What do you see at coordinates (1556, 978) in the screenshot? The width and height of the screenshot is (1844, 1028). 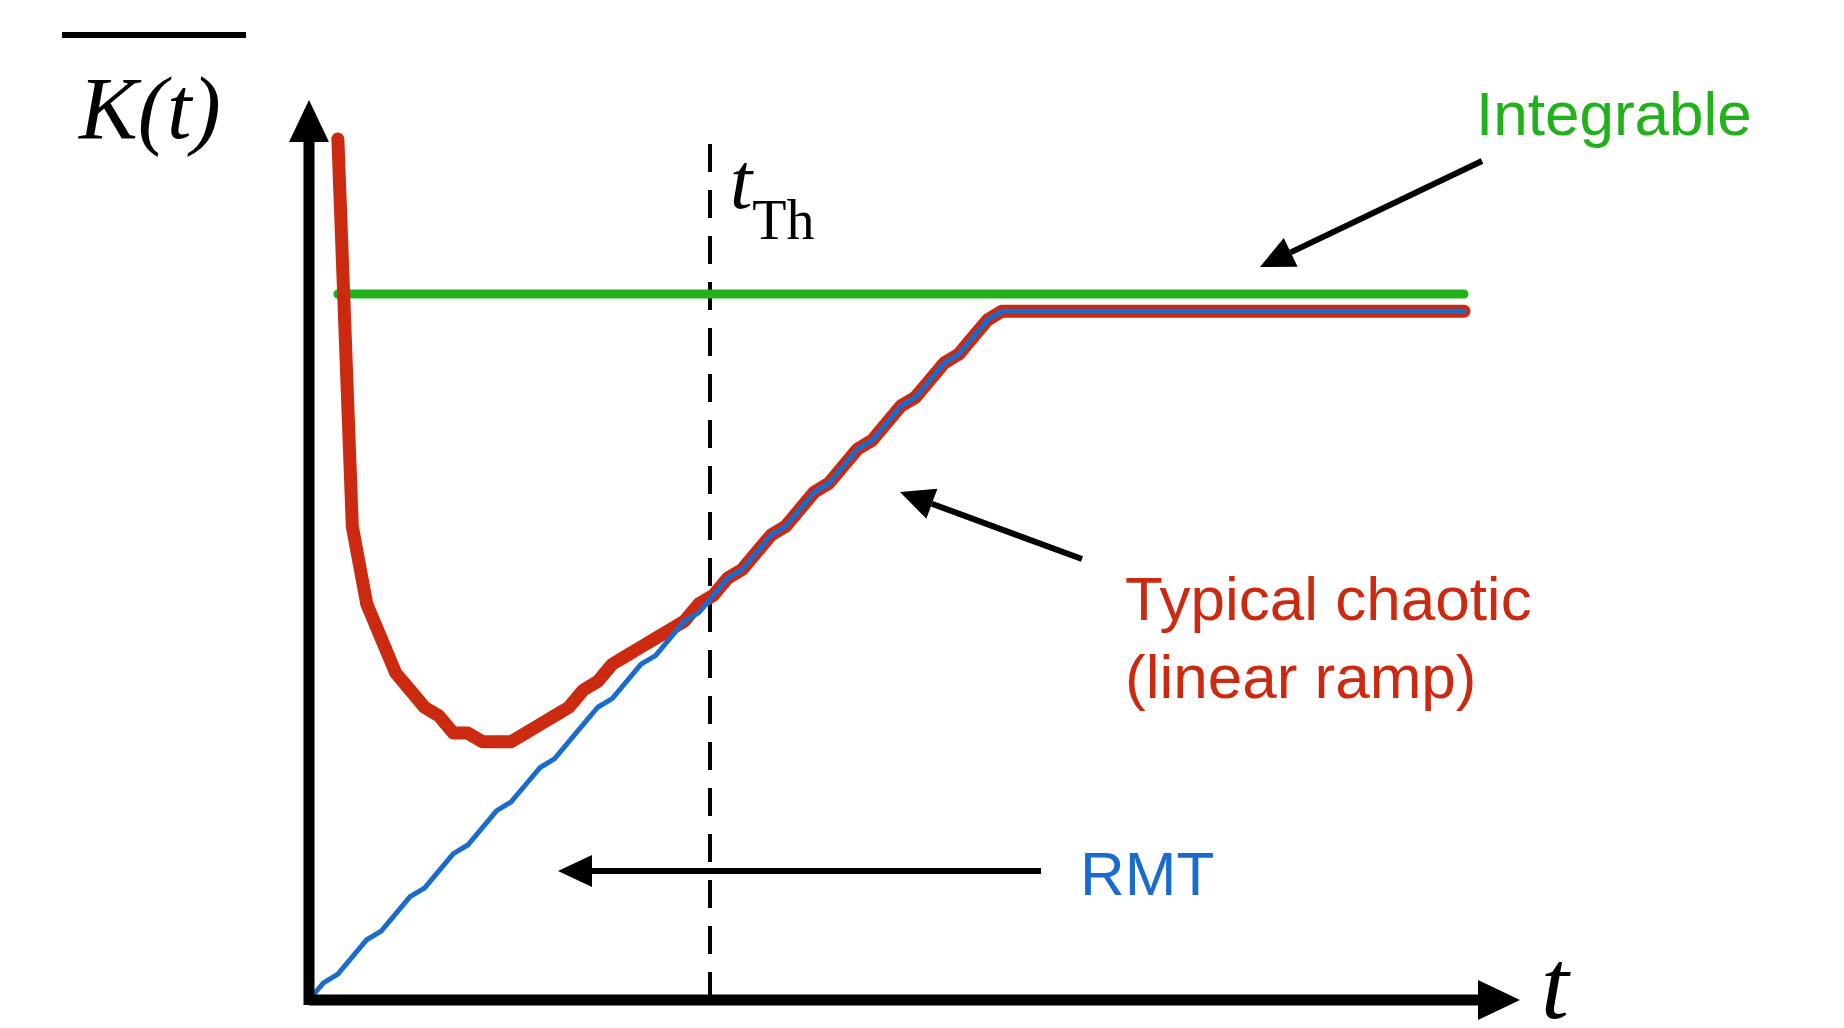 I see `x-axis-title: t` at bounding box center [1556, 978].